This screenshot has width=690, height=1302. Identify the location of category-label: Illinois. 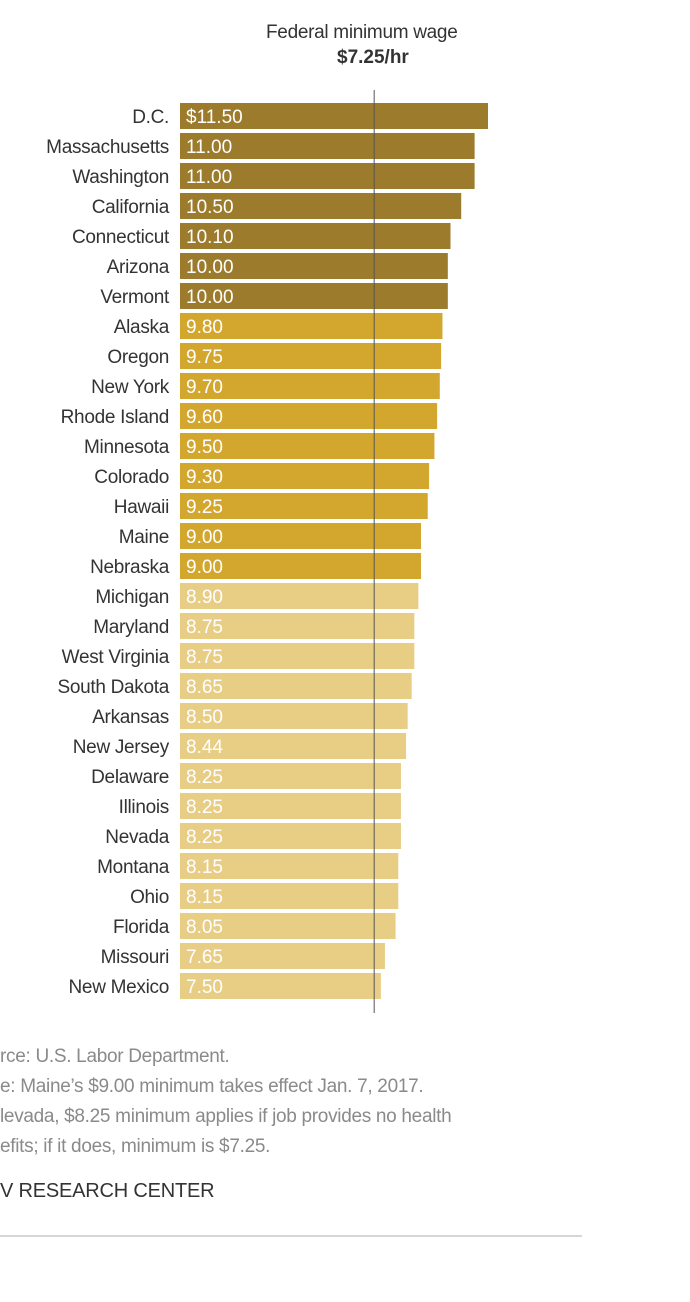
(144, 807).